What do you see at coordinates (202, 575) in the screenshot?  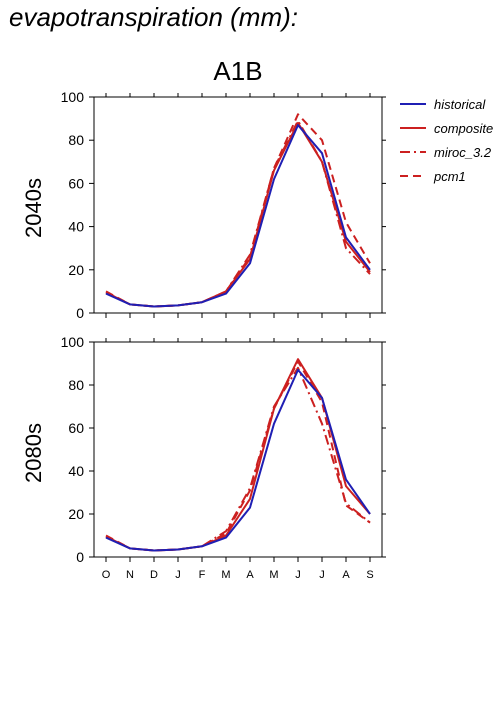 I see `x-tick-label: F` at bounding box center [202, 575].